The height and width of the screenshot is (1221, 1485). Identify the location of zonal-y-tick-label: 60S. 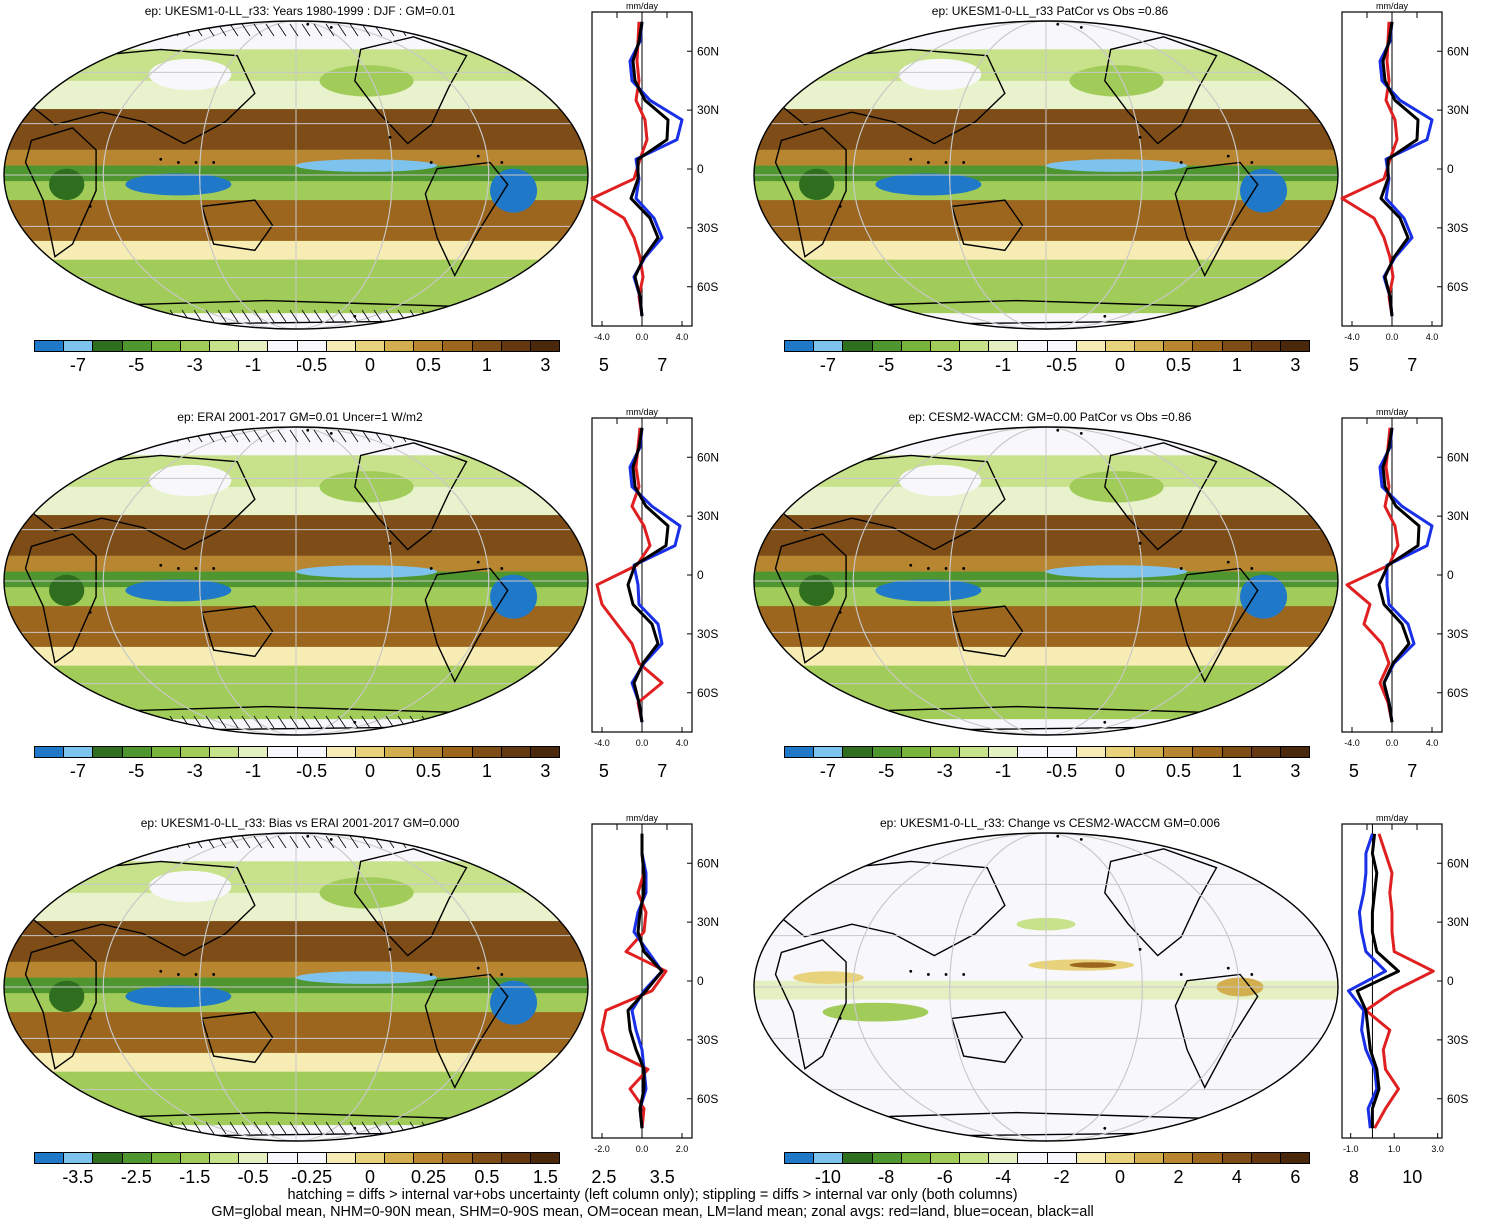
(707, 1099).